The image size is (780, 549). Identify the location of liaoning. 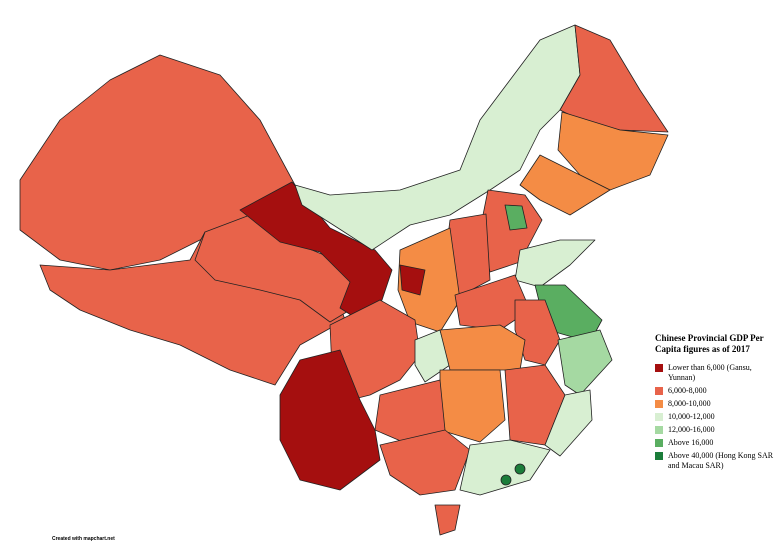
(565, 185).